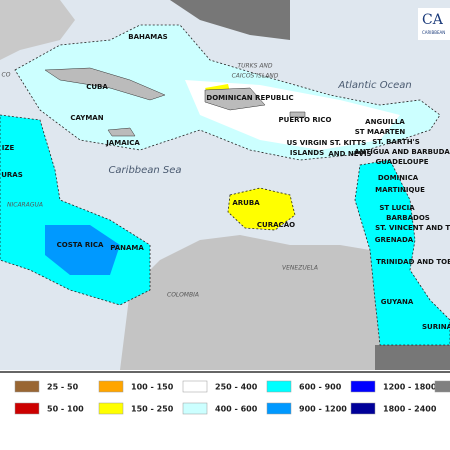 This screenshot has width=450, height=450. What do you see at coordinates (307, 143) in the screenshot?
I see `place-label: US VIRGIN` at bounding box center [307, 143].